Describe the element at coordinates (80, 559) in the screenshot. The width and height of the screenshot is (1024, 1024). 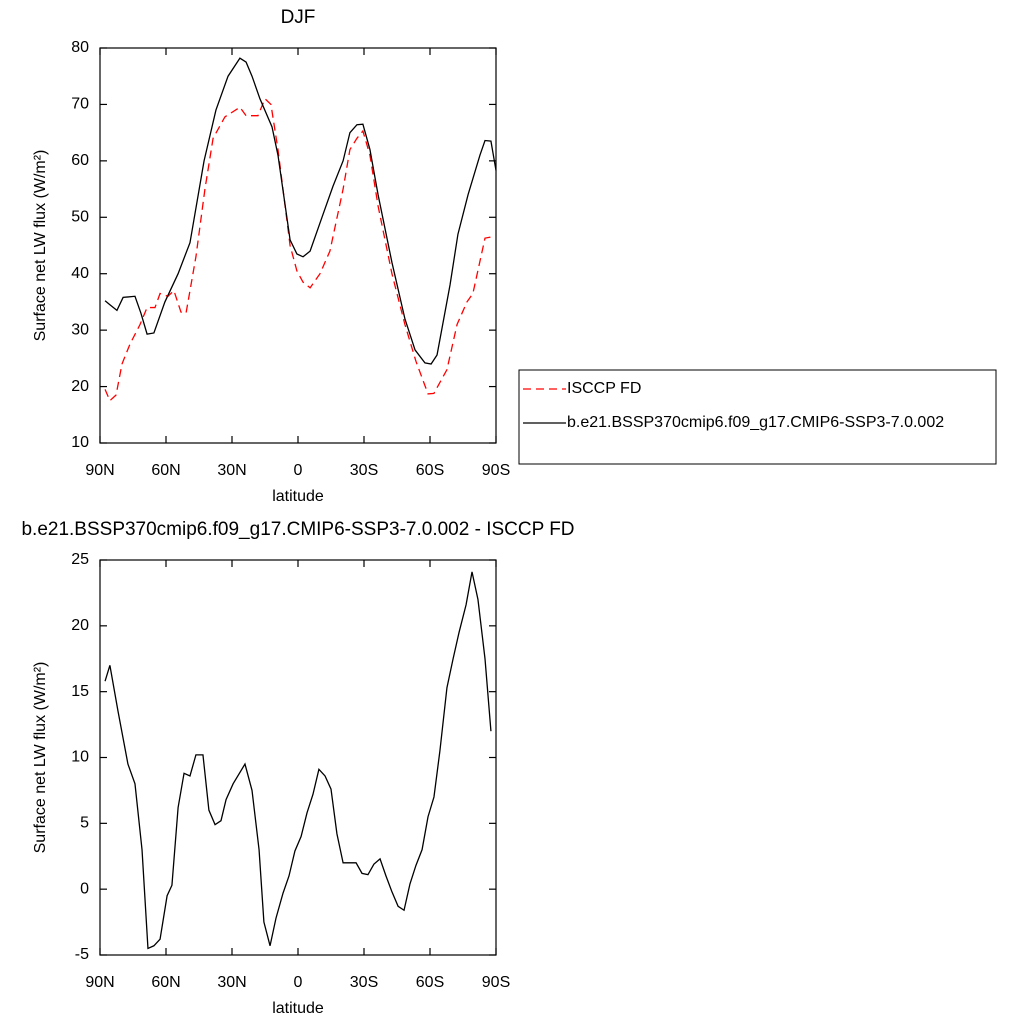
I see `y-tick-label: 25` at that location.